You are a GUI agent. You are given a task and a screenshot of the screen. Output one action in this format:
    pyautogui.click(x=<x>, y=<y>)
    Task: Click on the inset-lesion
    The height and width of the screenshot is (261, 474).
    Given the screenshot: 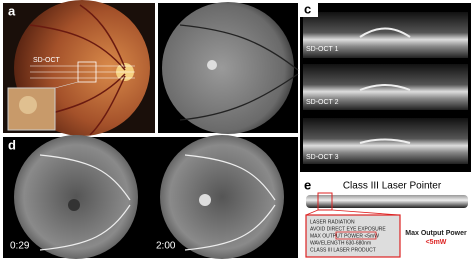 What is the action you would take?
    pyautogui.click(x=28, y=105)
    